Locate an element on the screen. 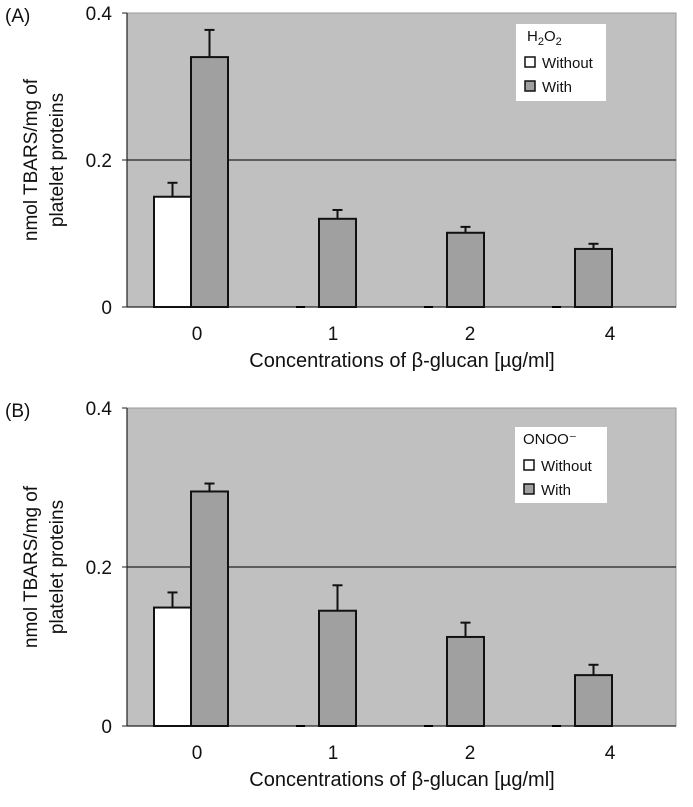 The width and height of the screenshot is (693, 807). legend-title: H2O2 is located at coordinates (544, 38).